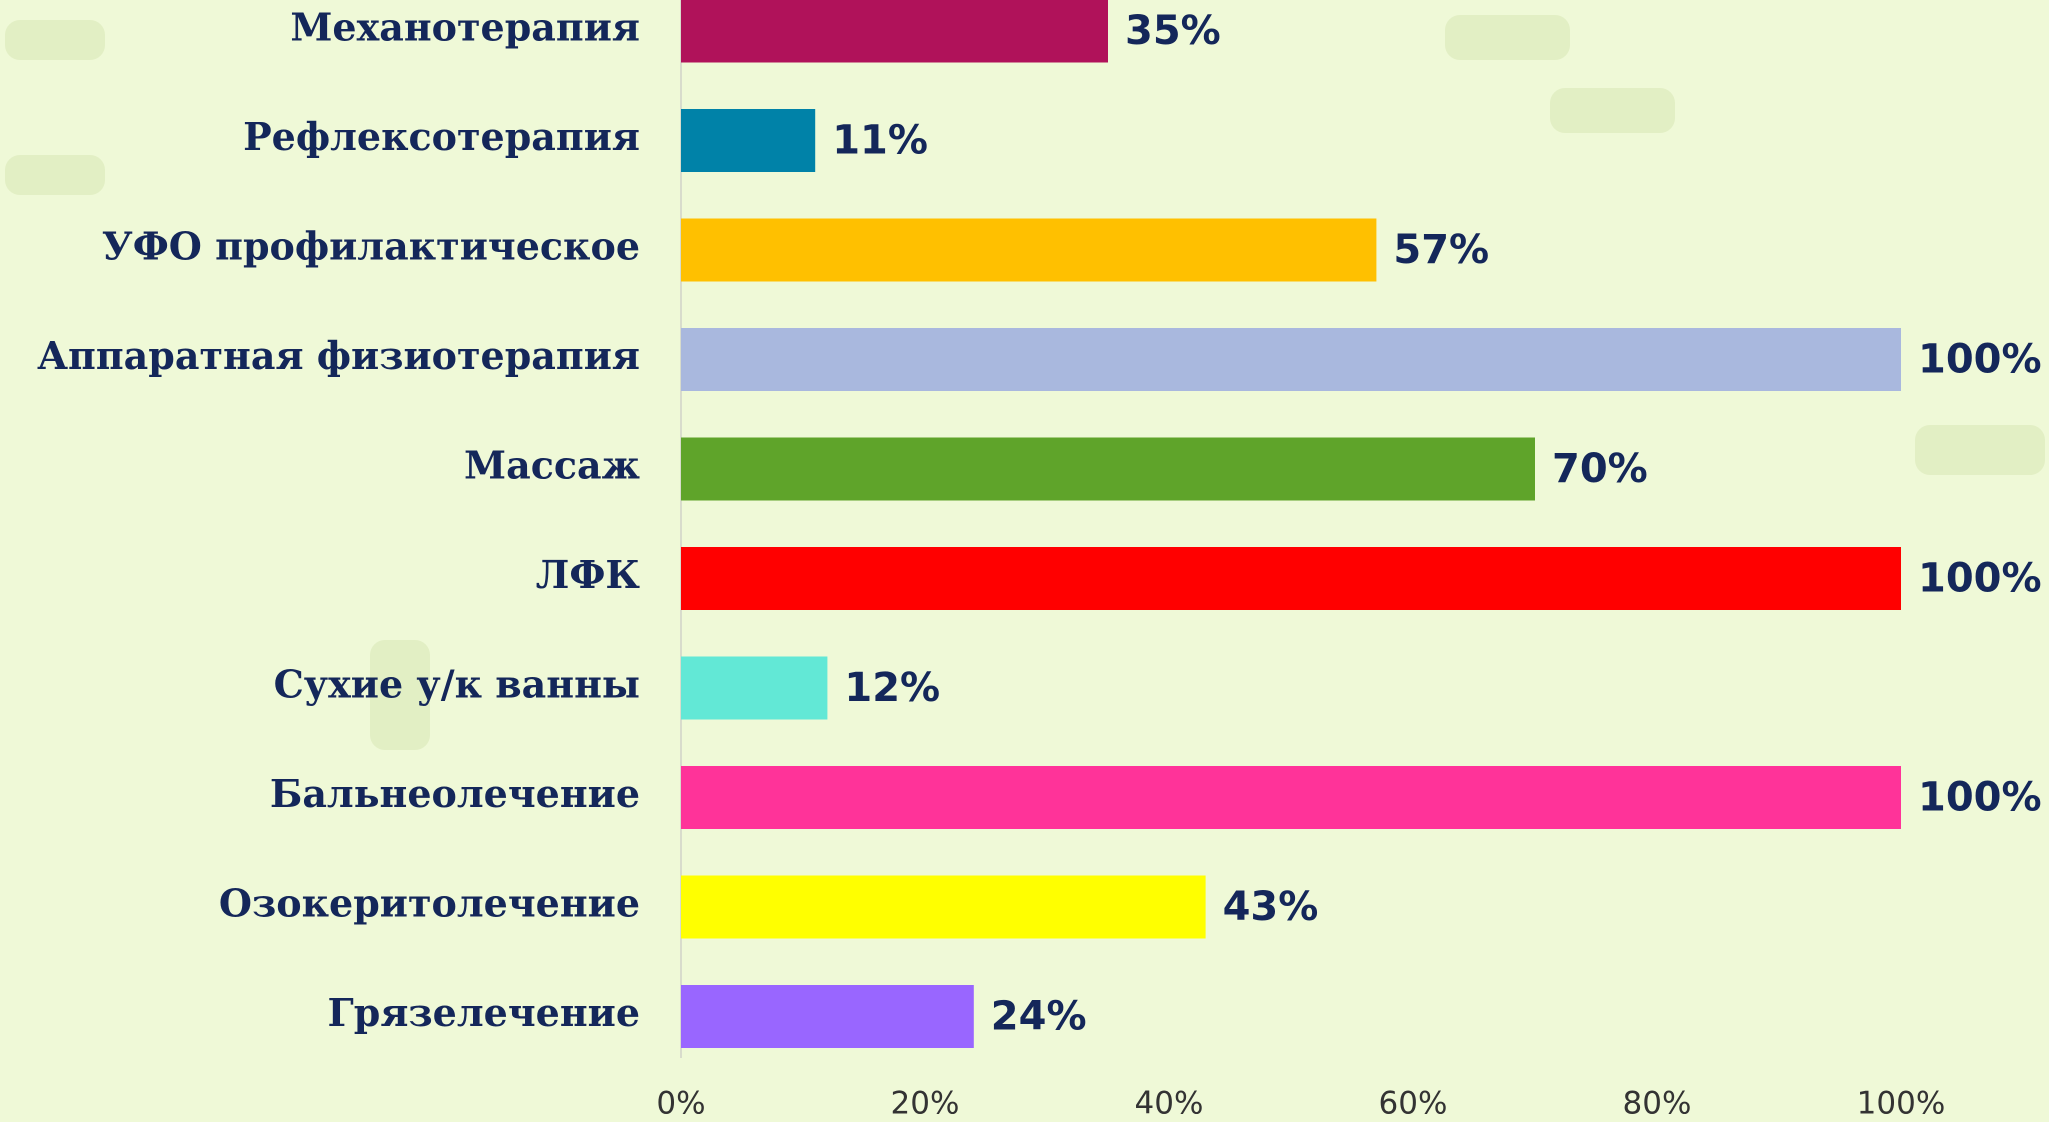 The height and width of the screenshot is (1122, 2049). I want to click on x-tick-label: 0%, so click(680, 1104).